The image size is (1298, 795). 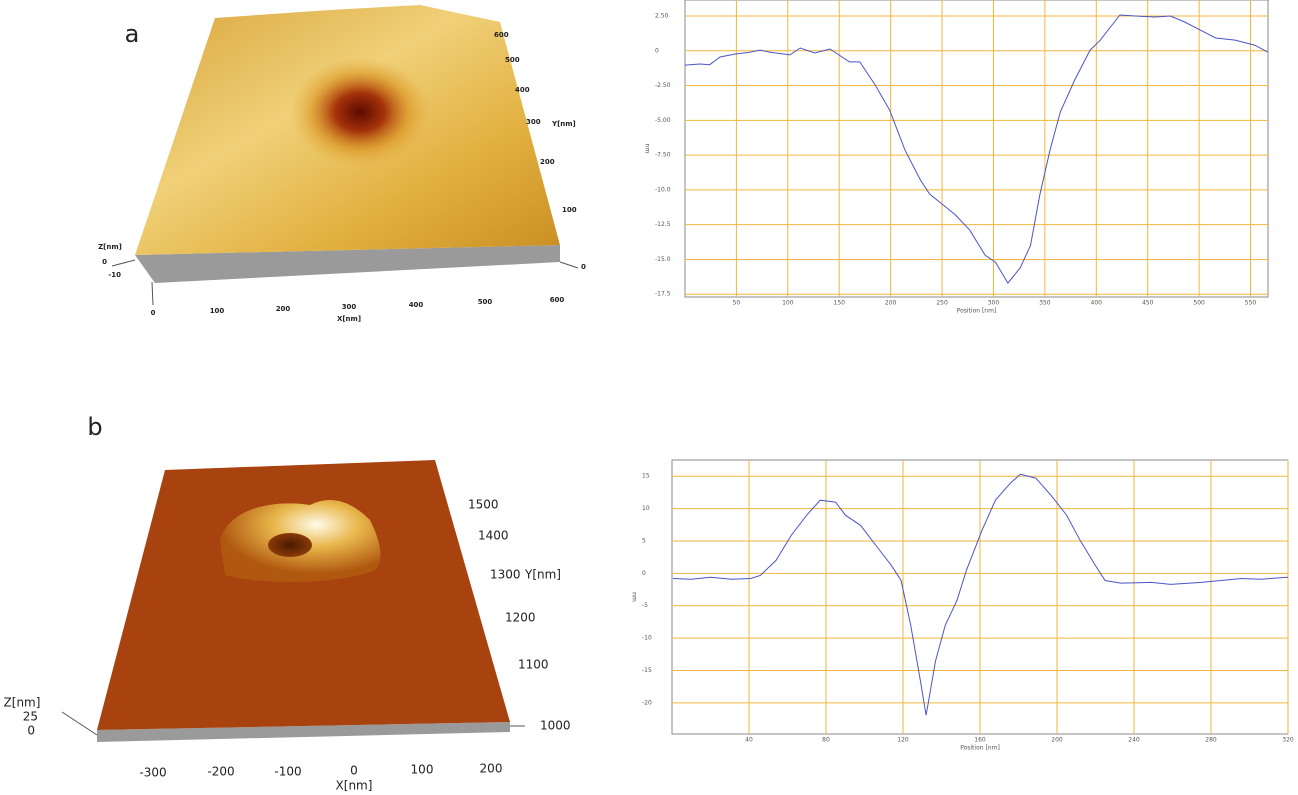 I want to click on surface-a, so click(x=345, y=155).